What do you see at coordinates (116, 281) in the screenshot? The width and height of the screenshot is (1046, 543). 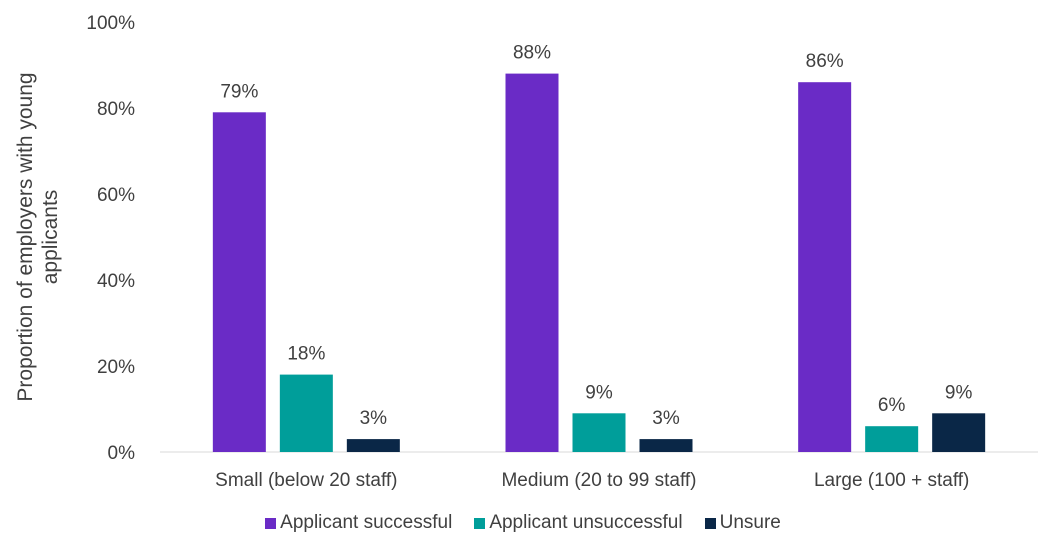 I see `y-tick-label: 40%` at bounding box center [116, 281].